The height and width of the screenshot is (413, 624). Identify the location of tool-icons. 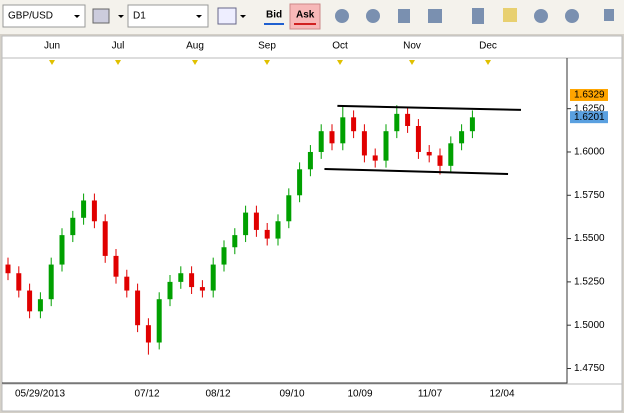
(474, 16).